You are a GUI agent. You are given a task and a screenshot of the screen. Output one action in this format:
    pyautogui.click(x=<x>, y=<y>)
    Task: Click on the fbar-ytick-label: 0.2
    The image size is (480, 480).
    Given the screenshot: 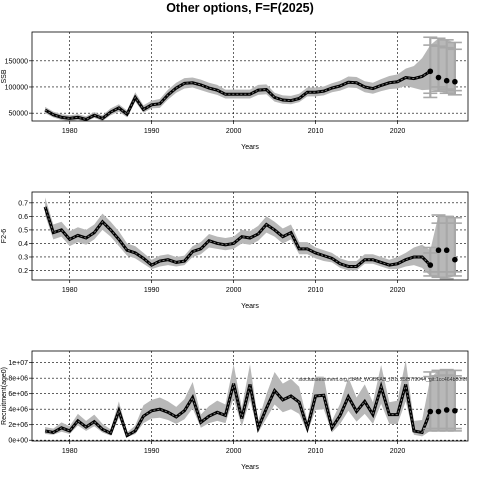 What is the action you would take?
    pyautogui.click(x=23, y=271)
    